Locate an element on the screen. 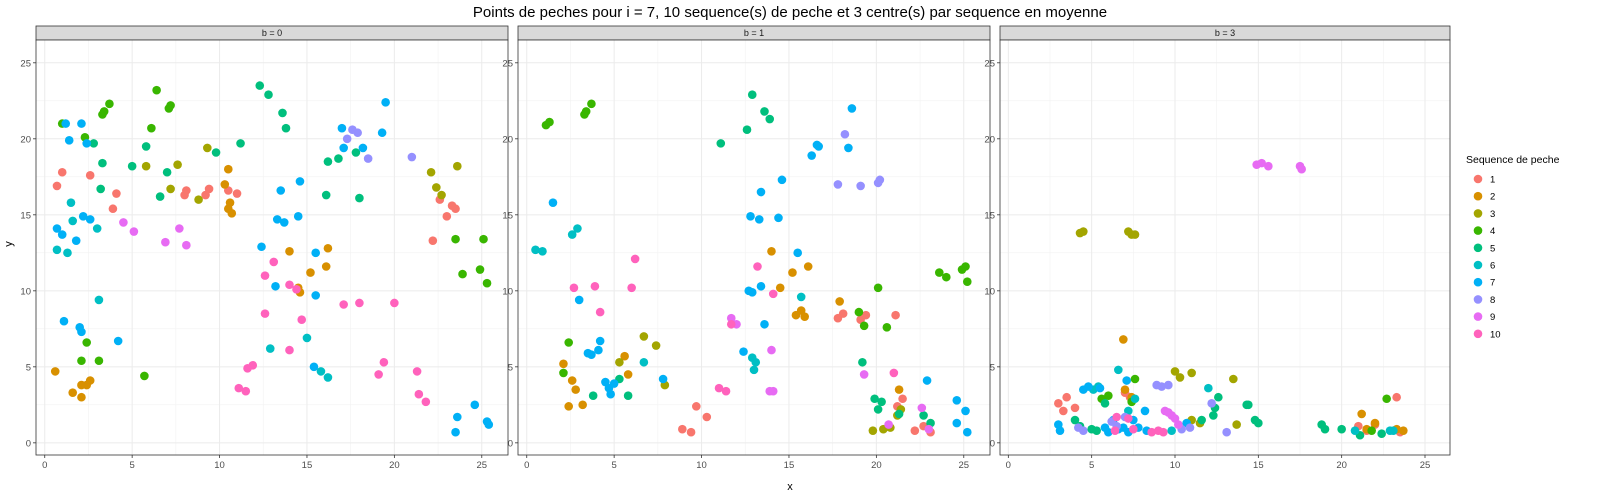 Image resolution: width=1600 pixels, height=500 pixels. legend-label: 3 is located at coordinates (1492, 214).